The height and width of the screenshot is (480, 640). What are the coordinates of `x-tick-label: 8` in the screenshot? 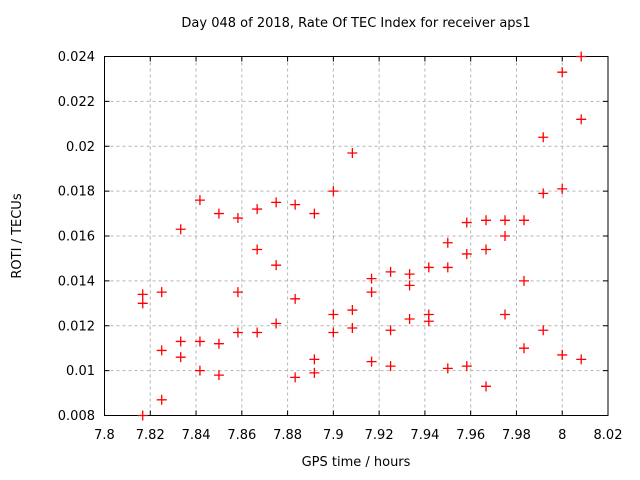 It's located at (562, 435).